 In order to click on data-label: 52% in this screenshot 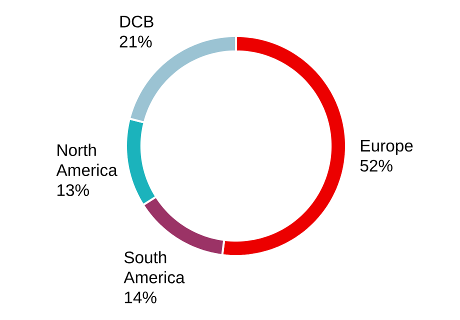, I will do `click(376, 166)`.